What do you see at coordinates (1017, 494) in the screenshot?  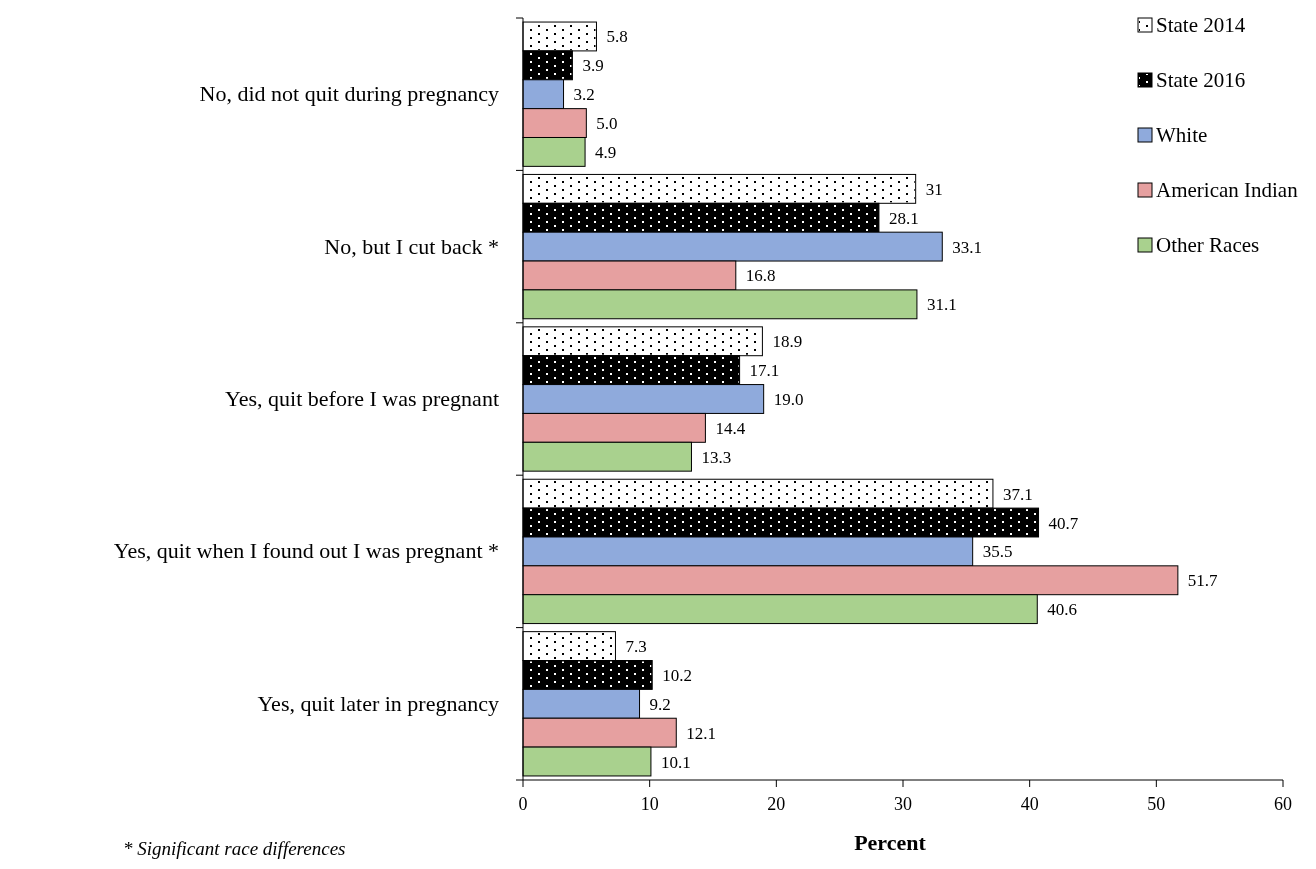 I see `data-label: 37.1` at bounding box center [1017, 494].